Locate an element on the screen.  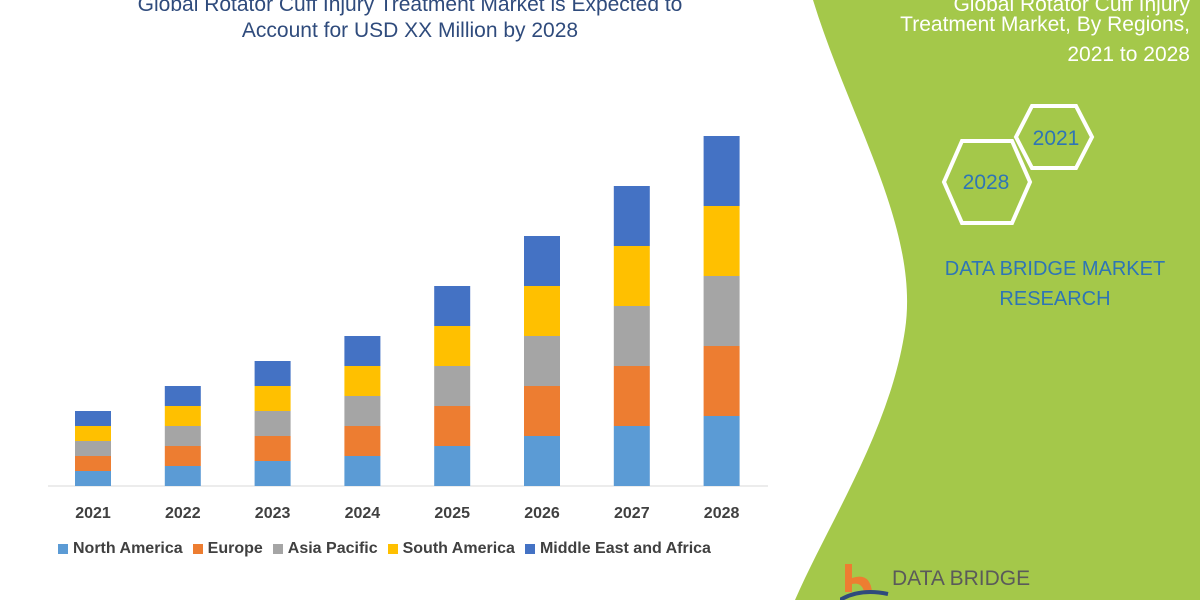
year-hexagons: 2021 2028 is located at coordinates (1018, 164).